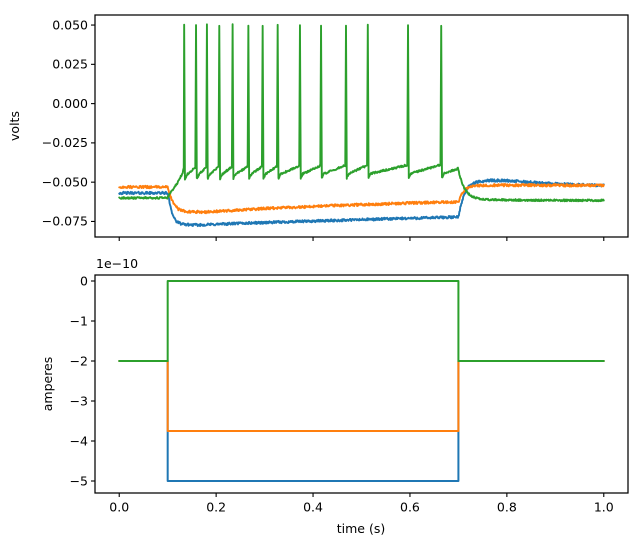  What do you see at coordinates (70, 24) in the screenshot?
I see `volts-y-tick-label: 0.050` at bounding box center [70, 24].